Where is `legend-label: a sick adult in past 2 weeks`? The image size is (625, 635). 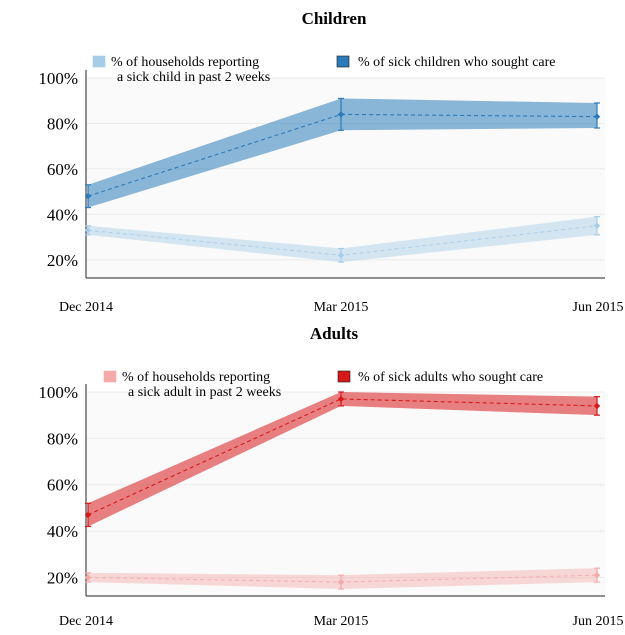 legend-label: a sick adult in past 2 weeks is located at coordinates (204, 392).